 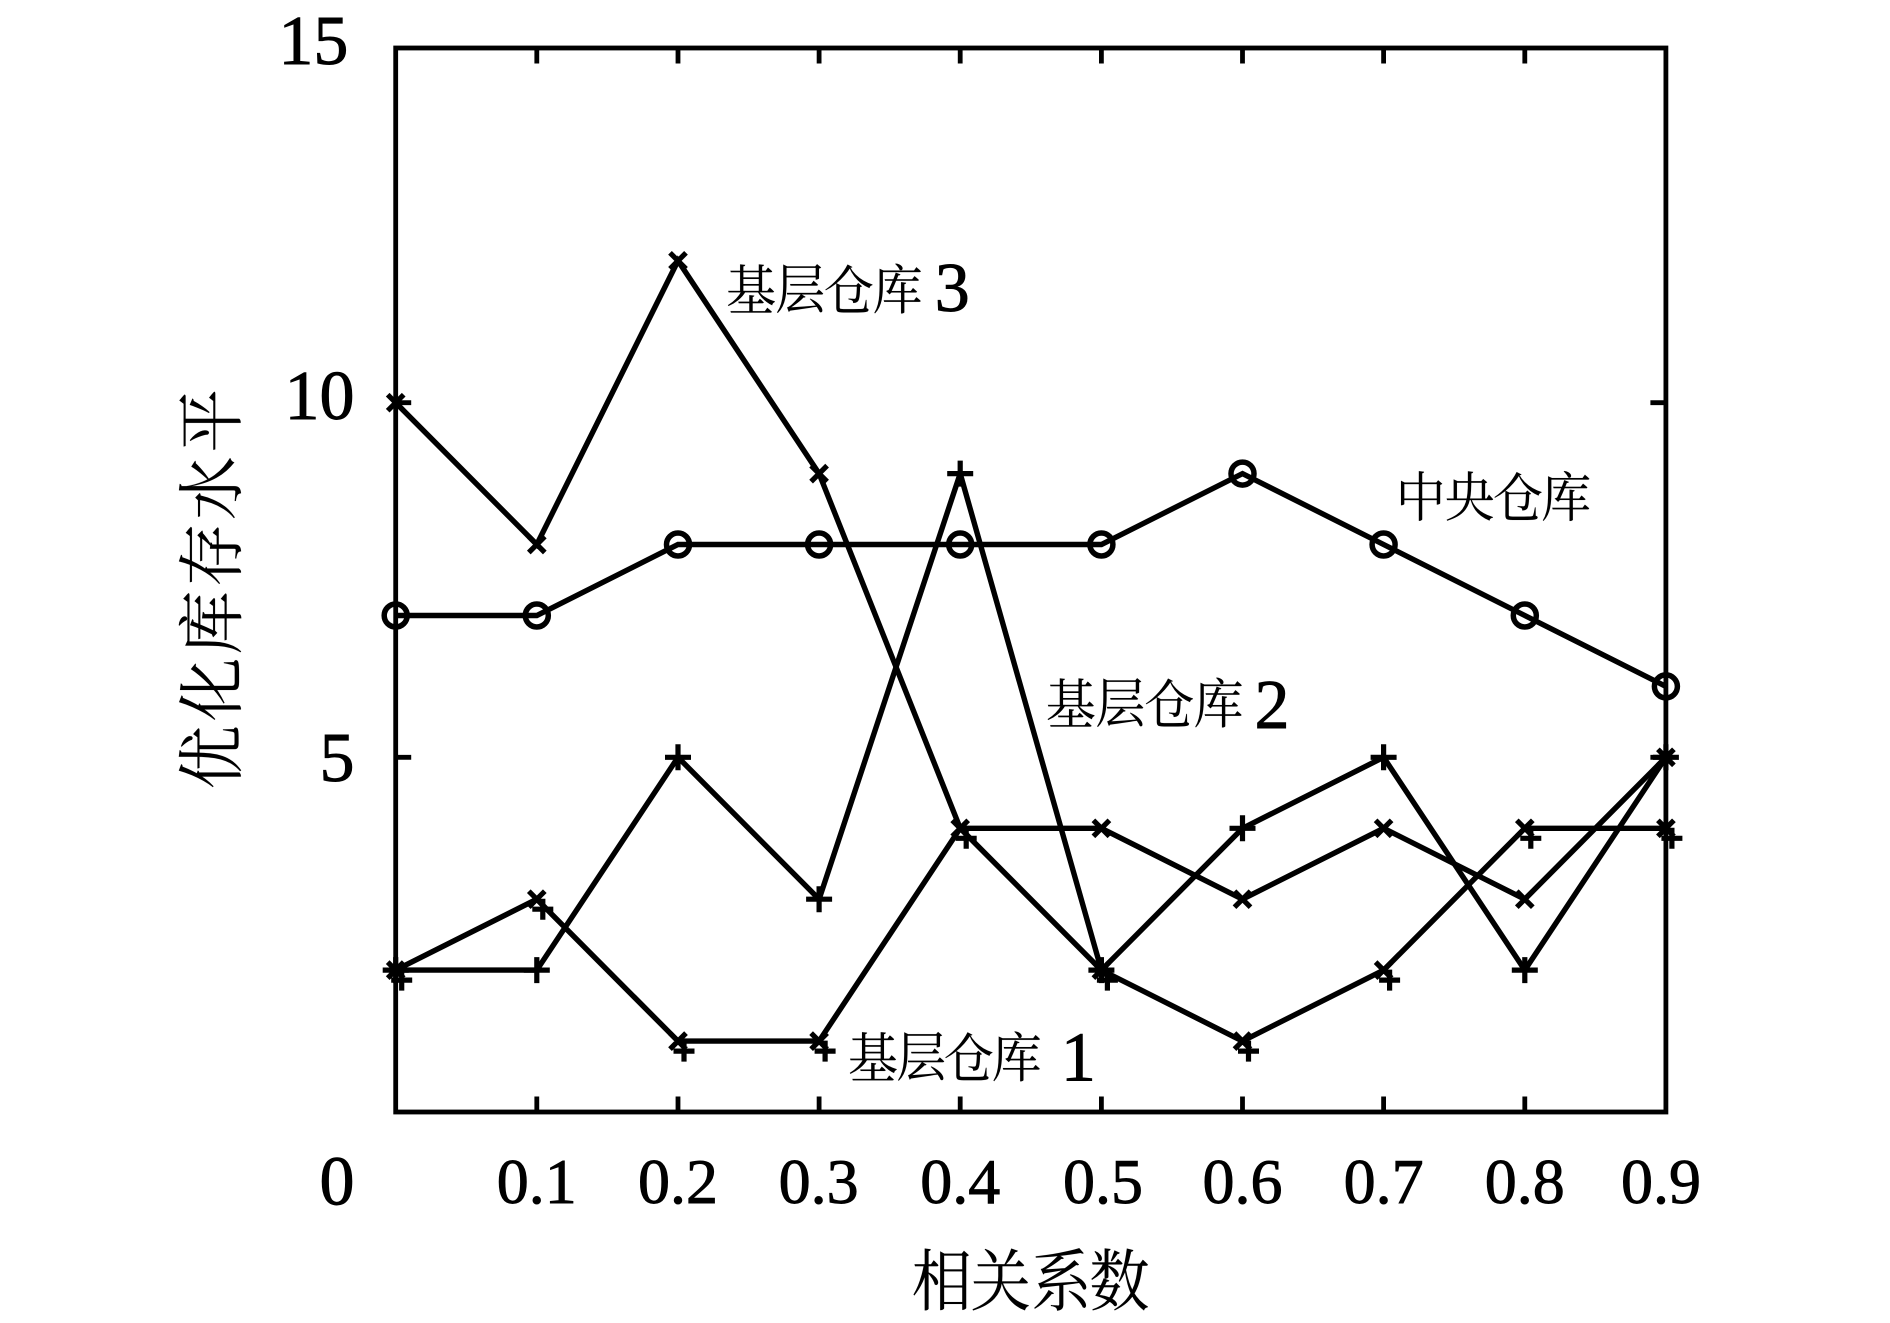 I want to click on svg-text: 0.3, so click(x=819, y=1181).